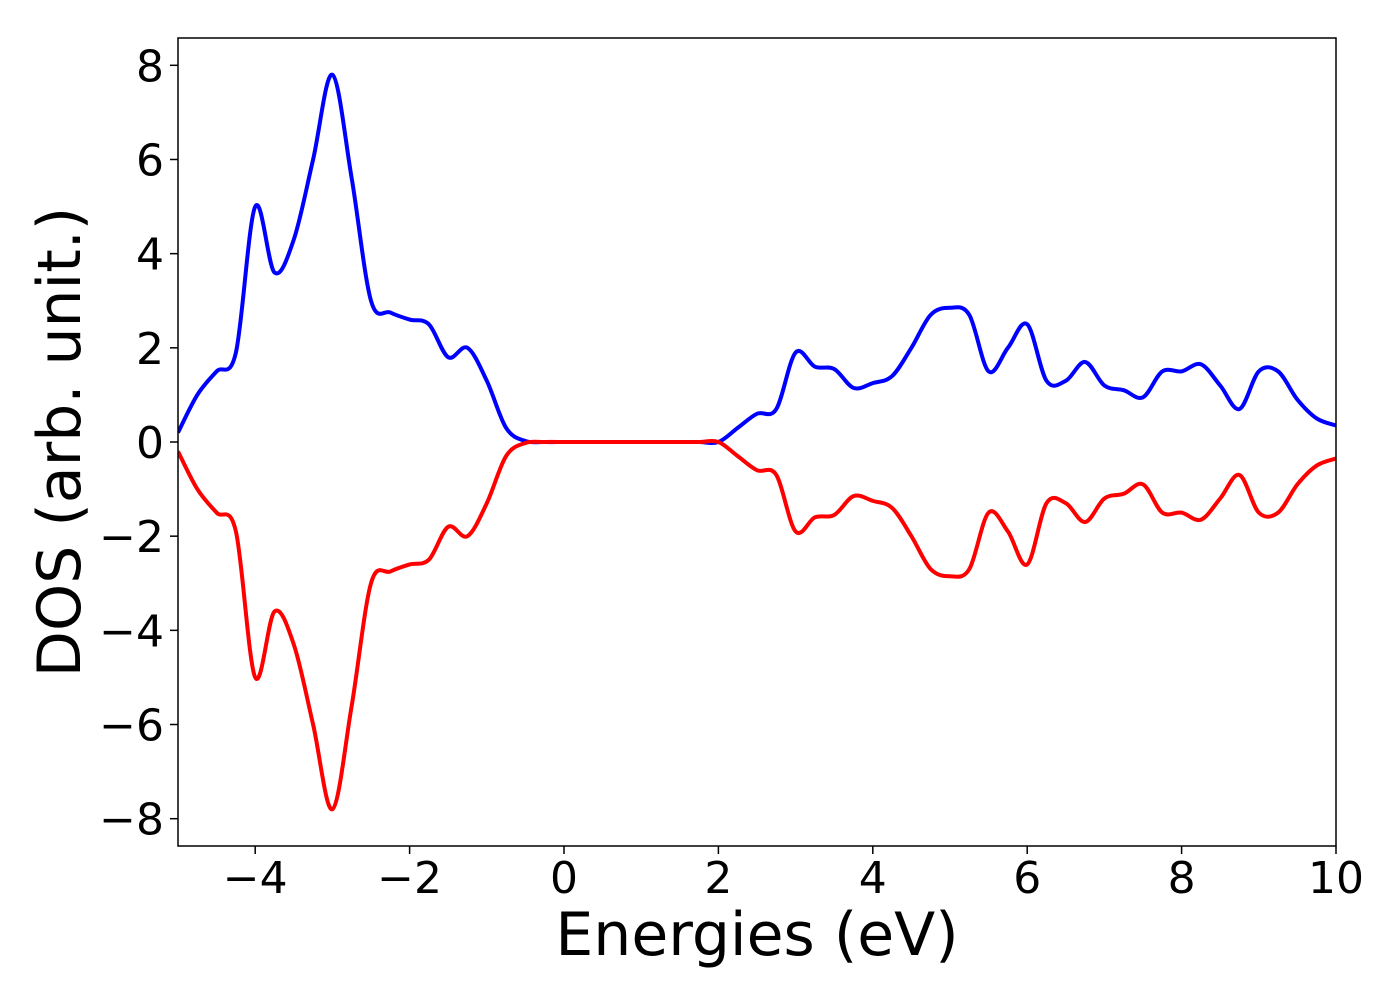 The width and height of the screenshot is (1400, 1000). What do you see at coordinates (1182, 878) in the screenshot?
I see `x-tick-label: 8` at bounding box center [1182, 878].